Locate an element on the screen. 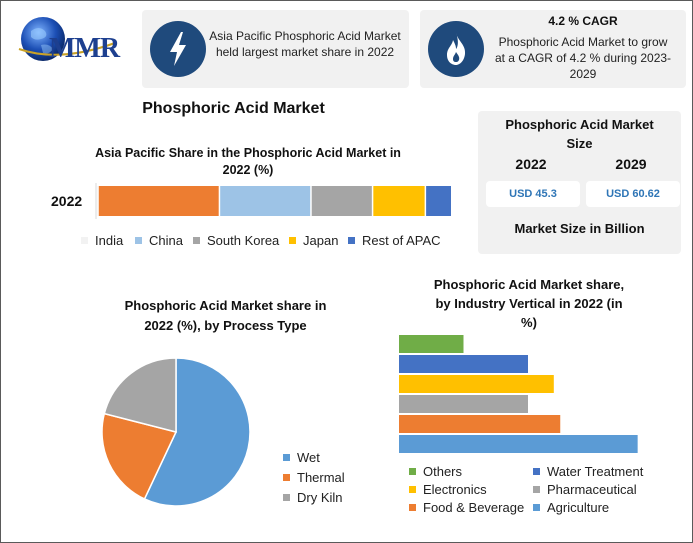  apac-chart-category-label: 2022 is located at coordinates (67, 201).